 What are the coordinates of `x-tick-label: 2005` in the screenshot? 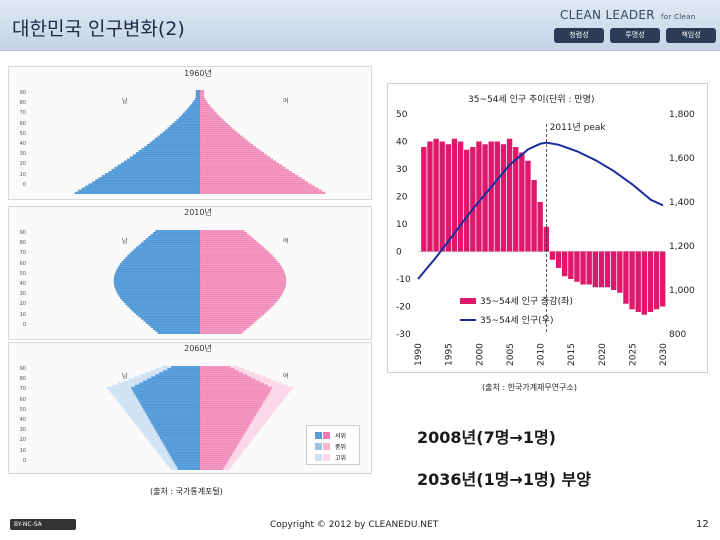 It's located at (511, 354).